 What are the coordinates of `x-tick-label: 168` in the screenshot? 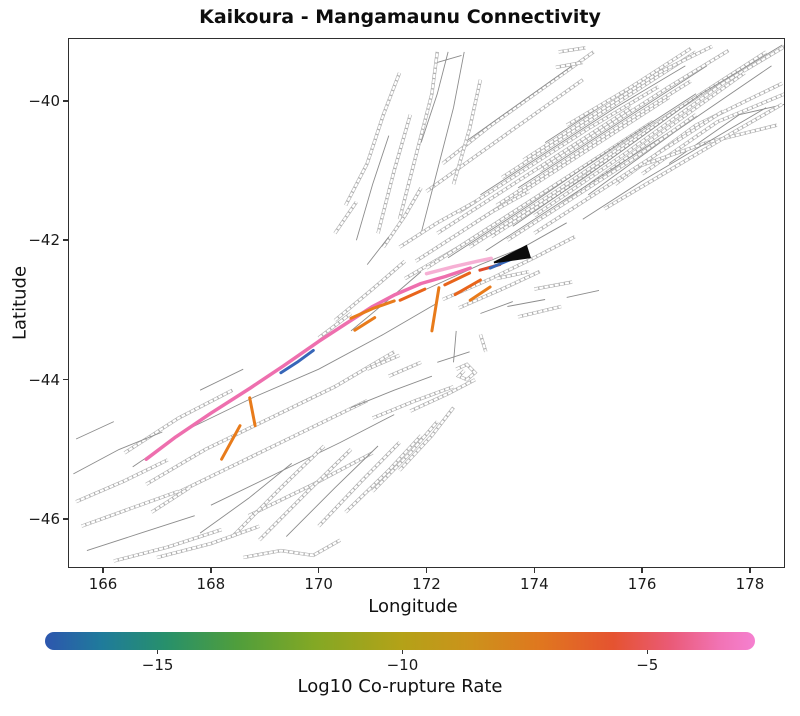 It's located at (211, 584).